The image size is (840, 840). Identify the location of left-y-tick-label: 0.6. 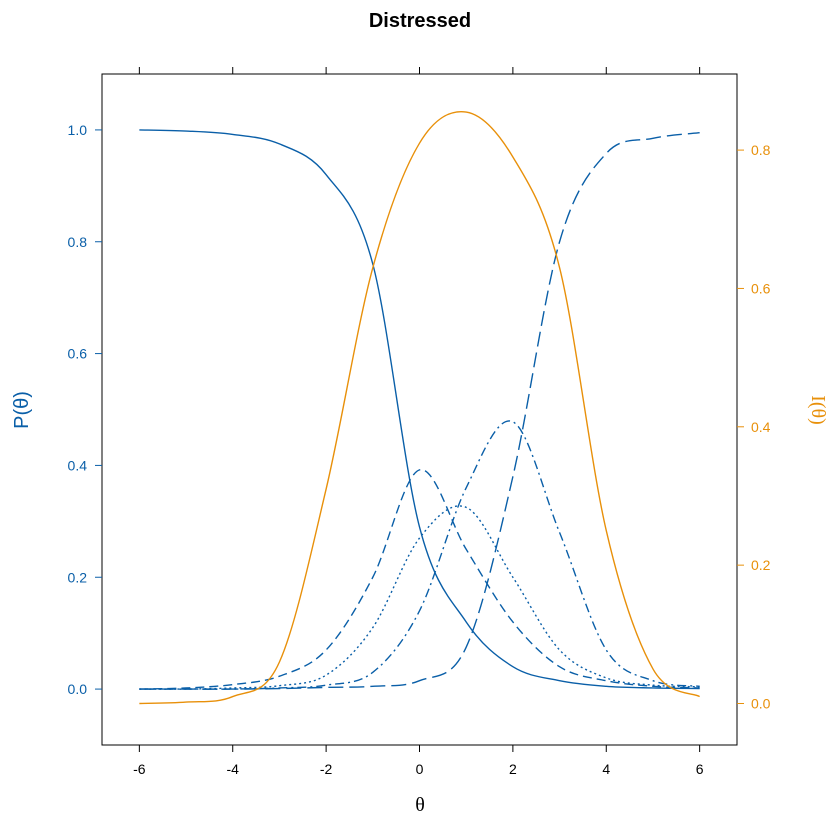
(78, 354).